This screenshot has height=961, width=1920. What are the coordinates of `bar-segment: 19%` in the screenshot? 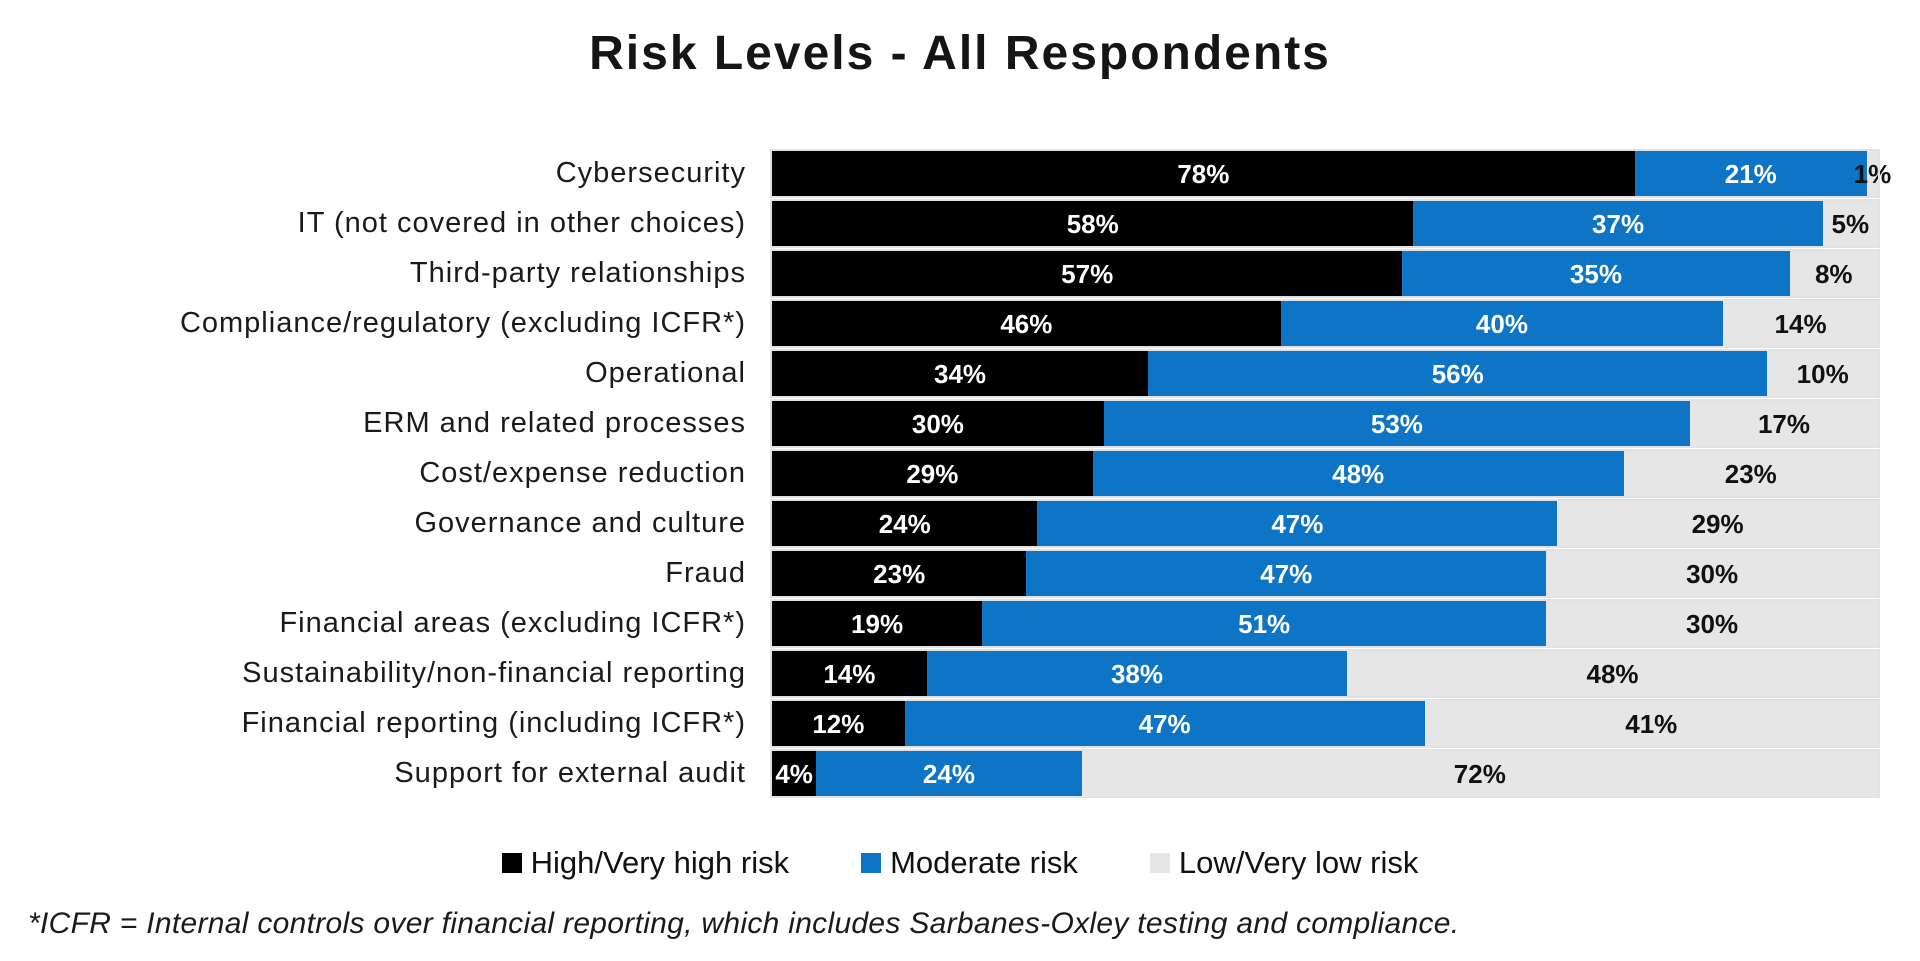 It's located at (877, 623).